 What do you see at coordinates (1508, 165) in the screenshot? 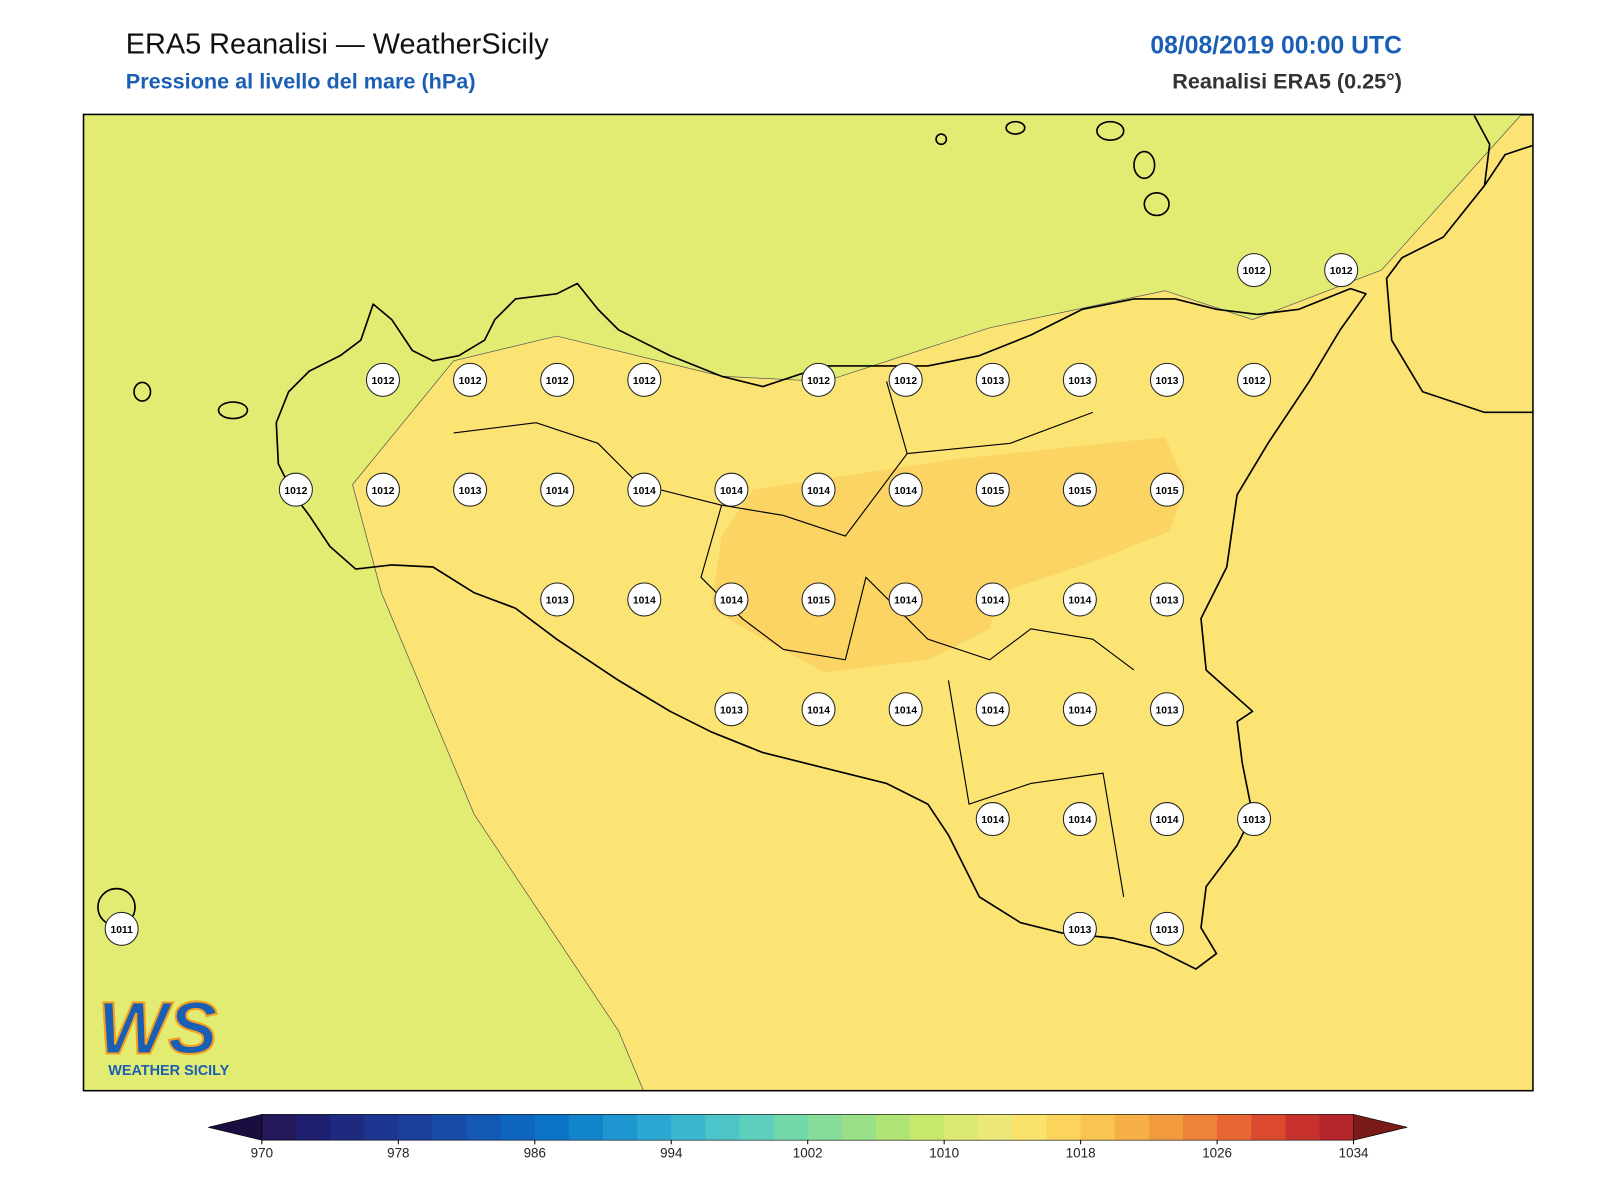
I see `calabria-coast-north` at bounding box center [1508, 165].